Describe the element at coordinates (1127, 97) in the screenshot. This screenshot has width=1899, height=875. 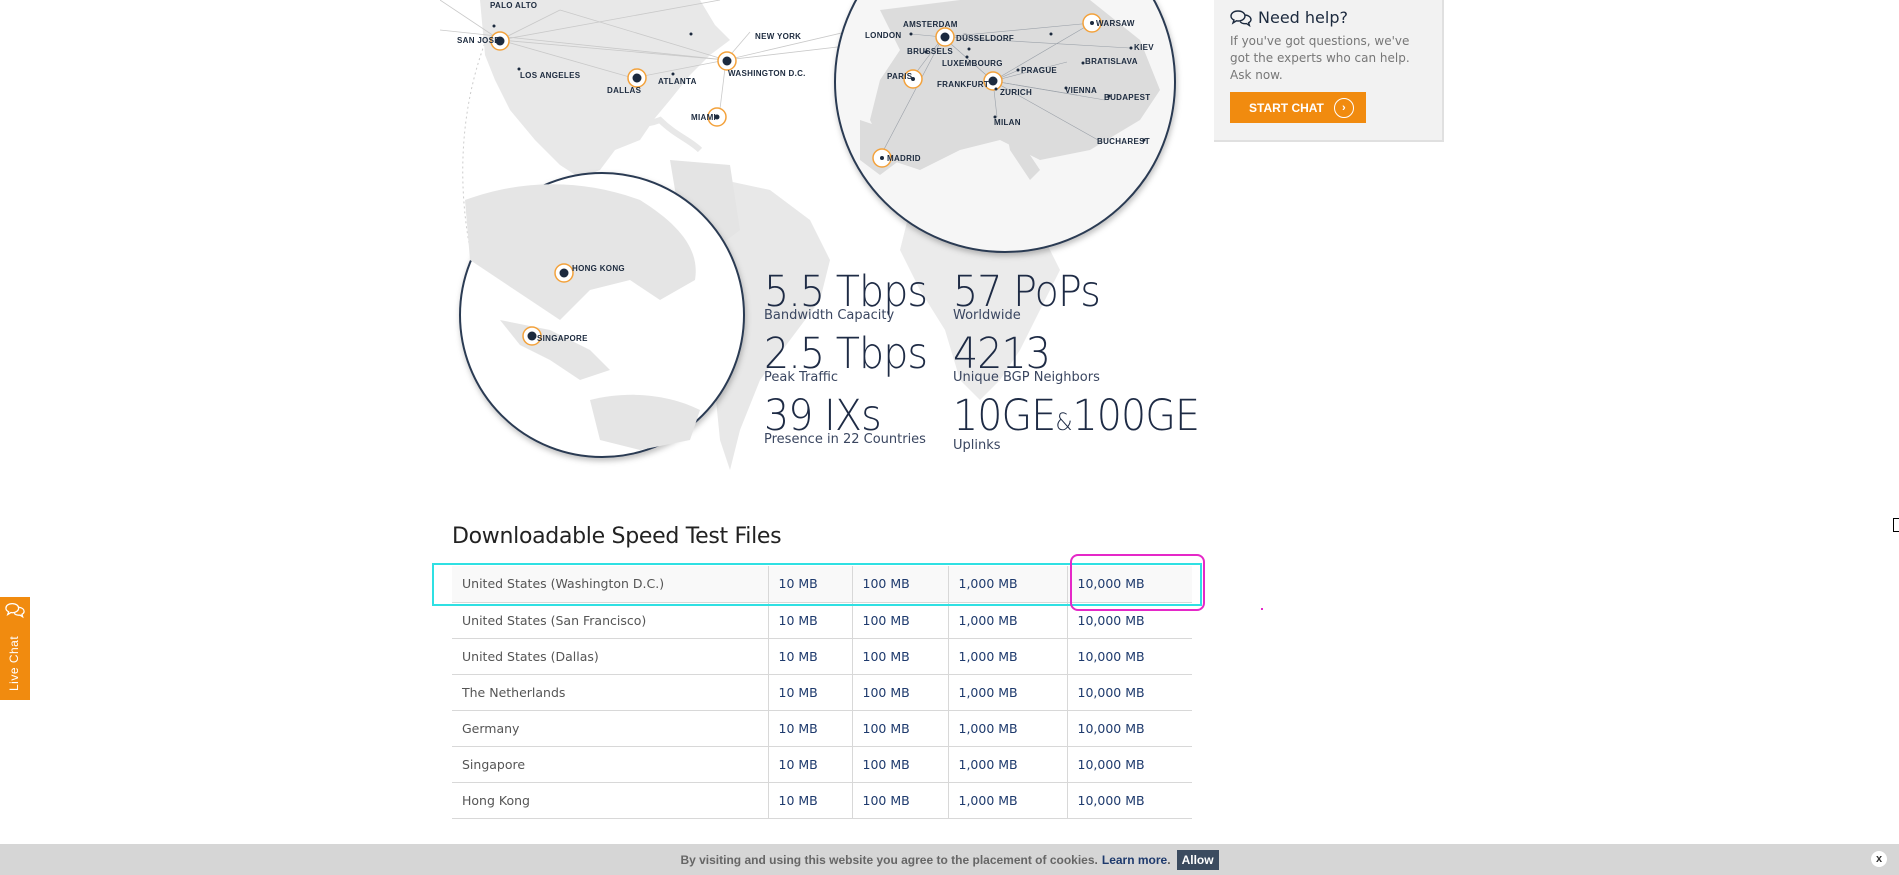
I see `city-label-budapest: BUDAPEST` at that location.